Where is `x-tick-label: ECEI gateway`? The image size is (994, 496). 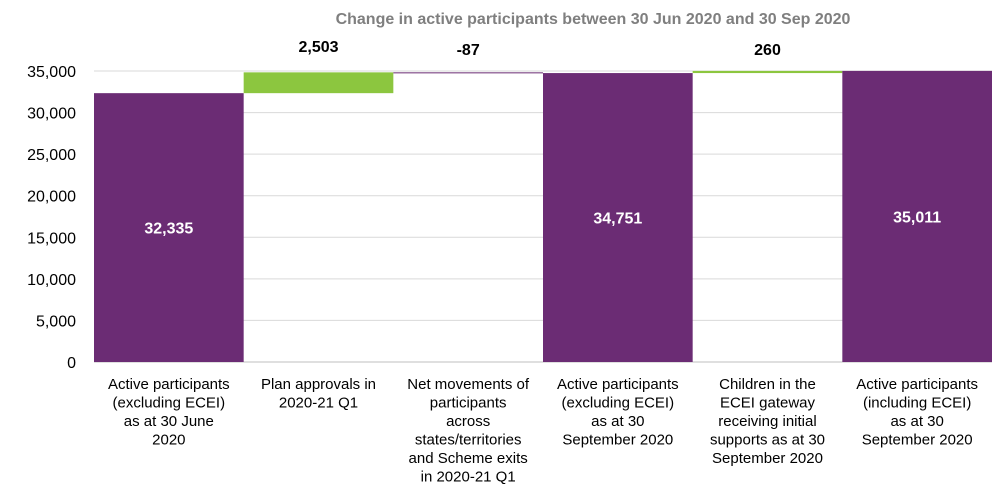 x-tick-label: ECEI gateway is located at coordinates (768, 403).